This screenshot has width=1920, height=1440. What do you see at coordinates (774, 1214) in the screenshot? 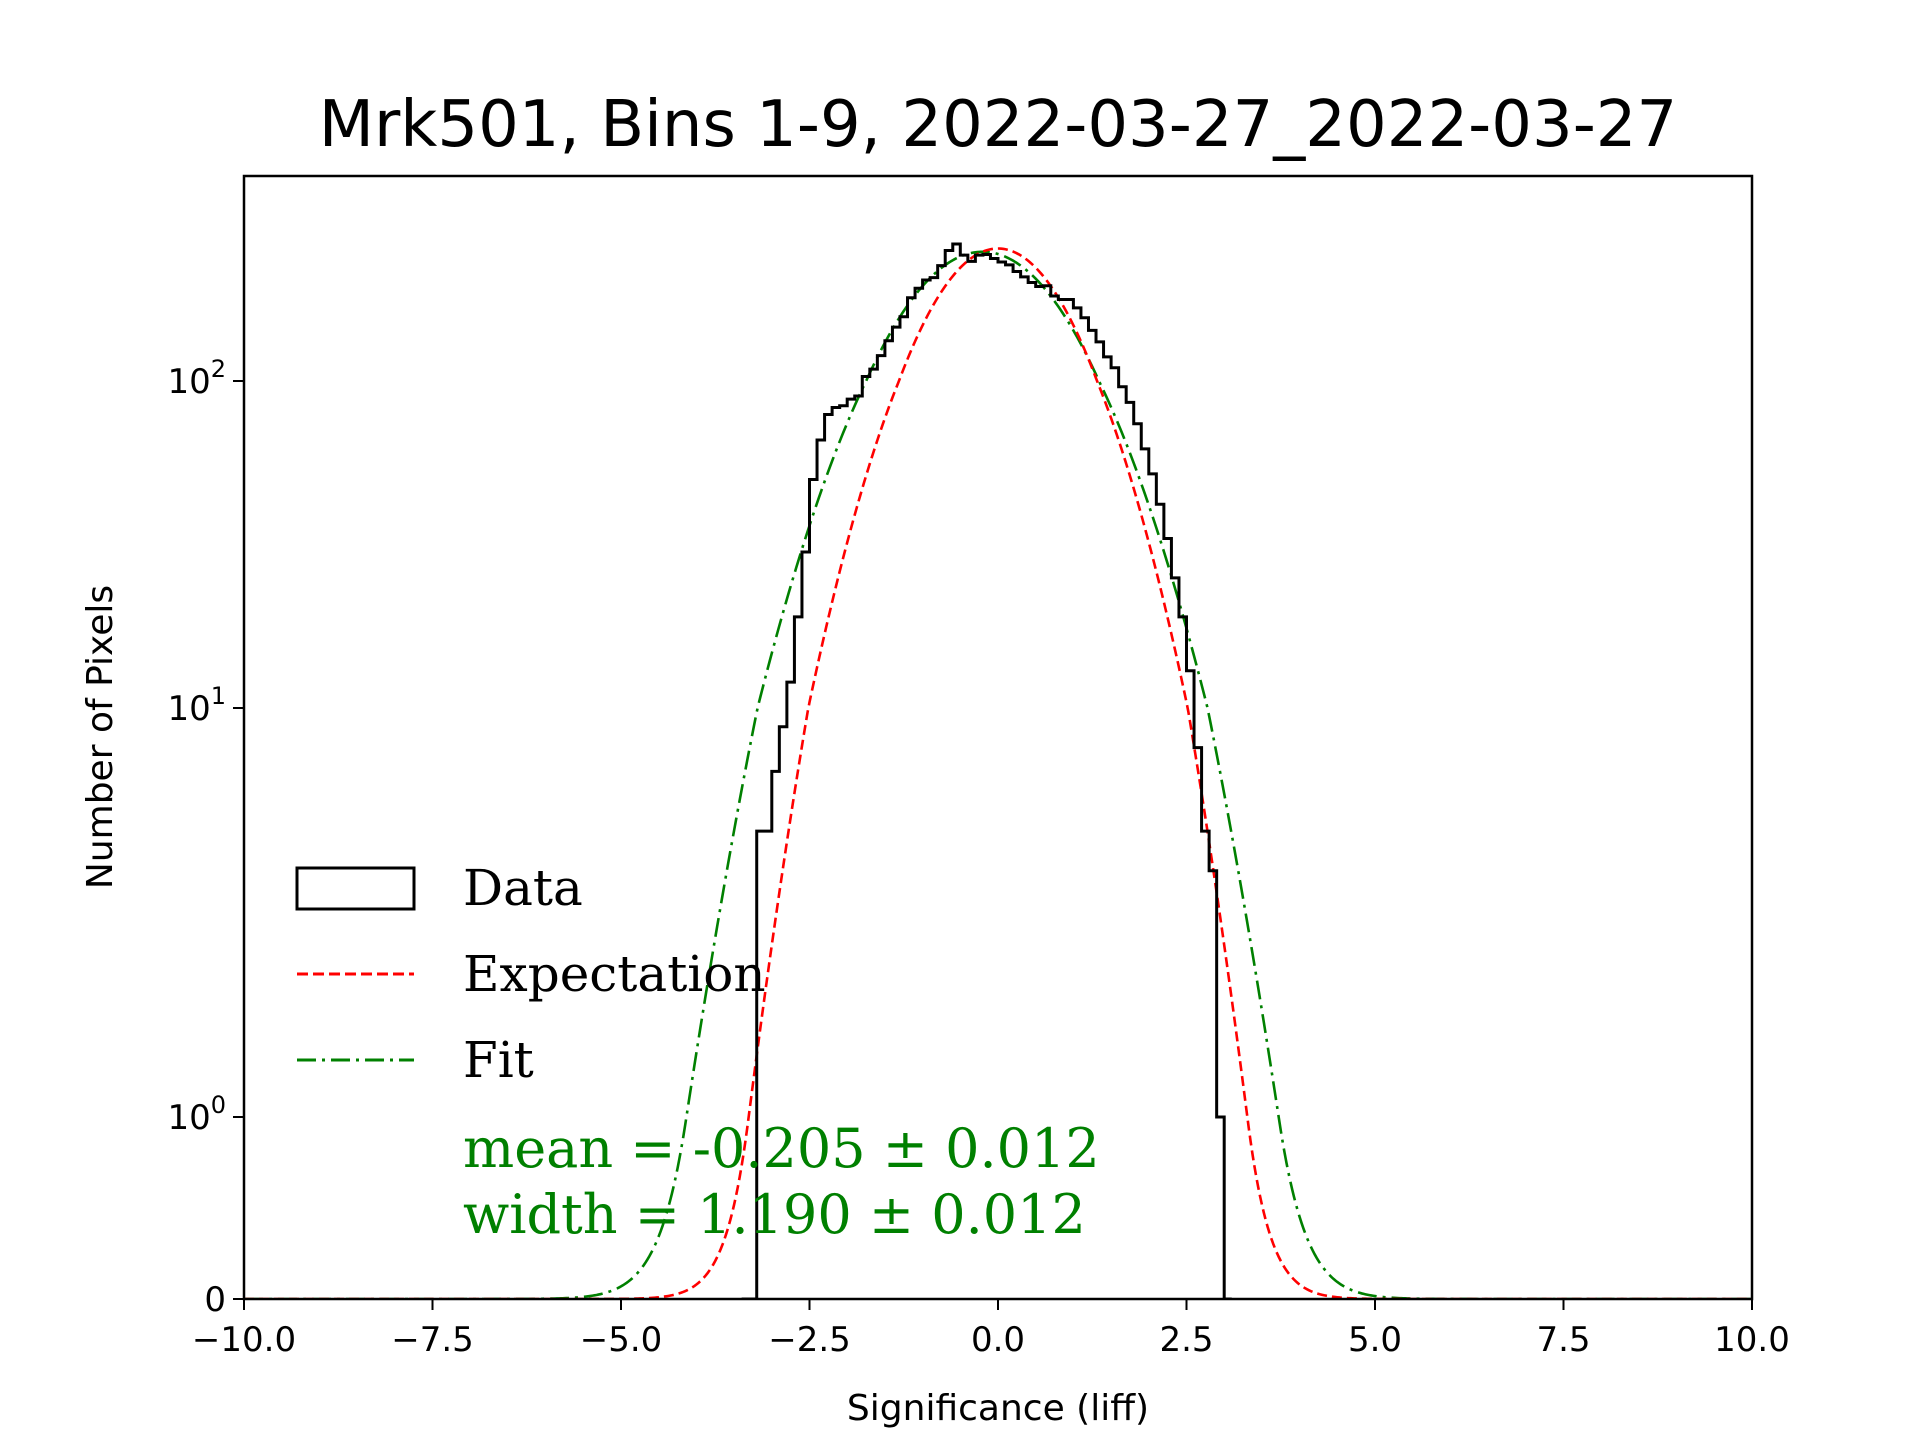
I see `fit-width-annotation: width = 1.190 ± 0.012` at bounding box center [774, 1214].